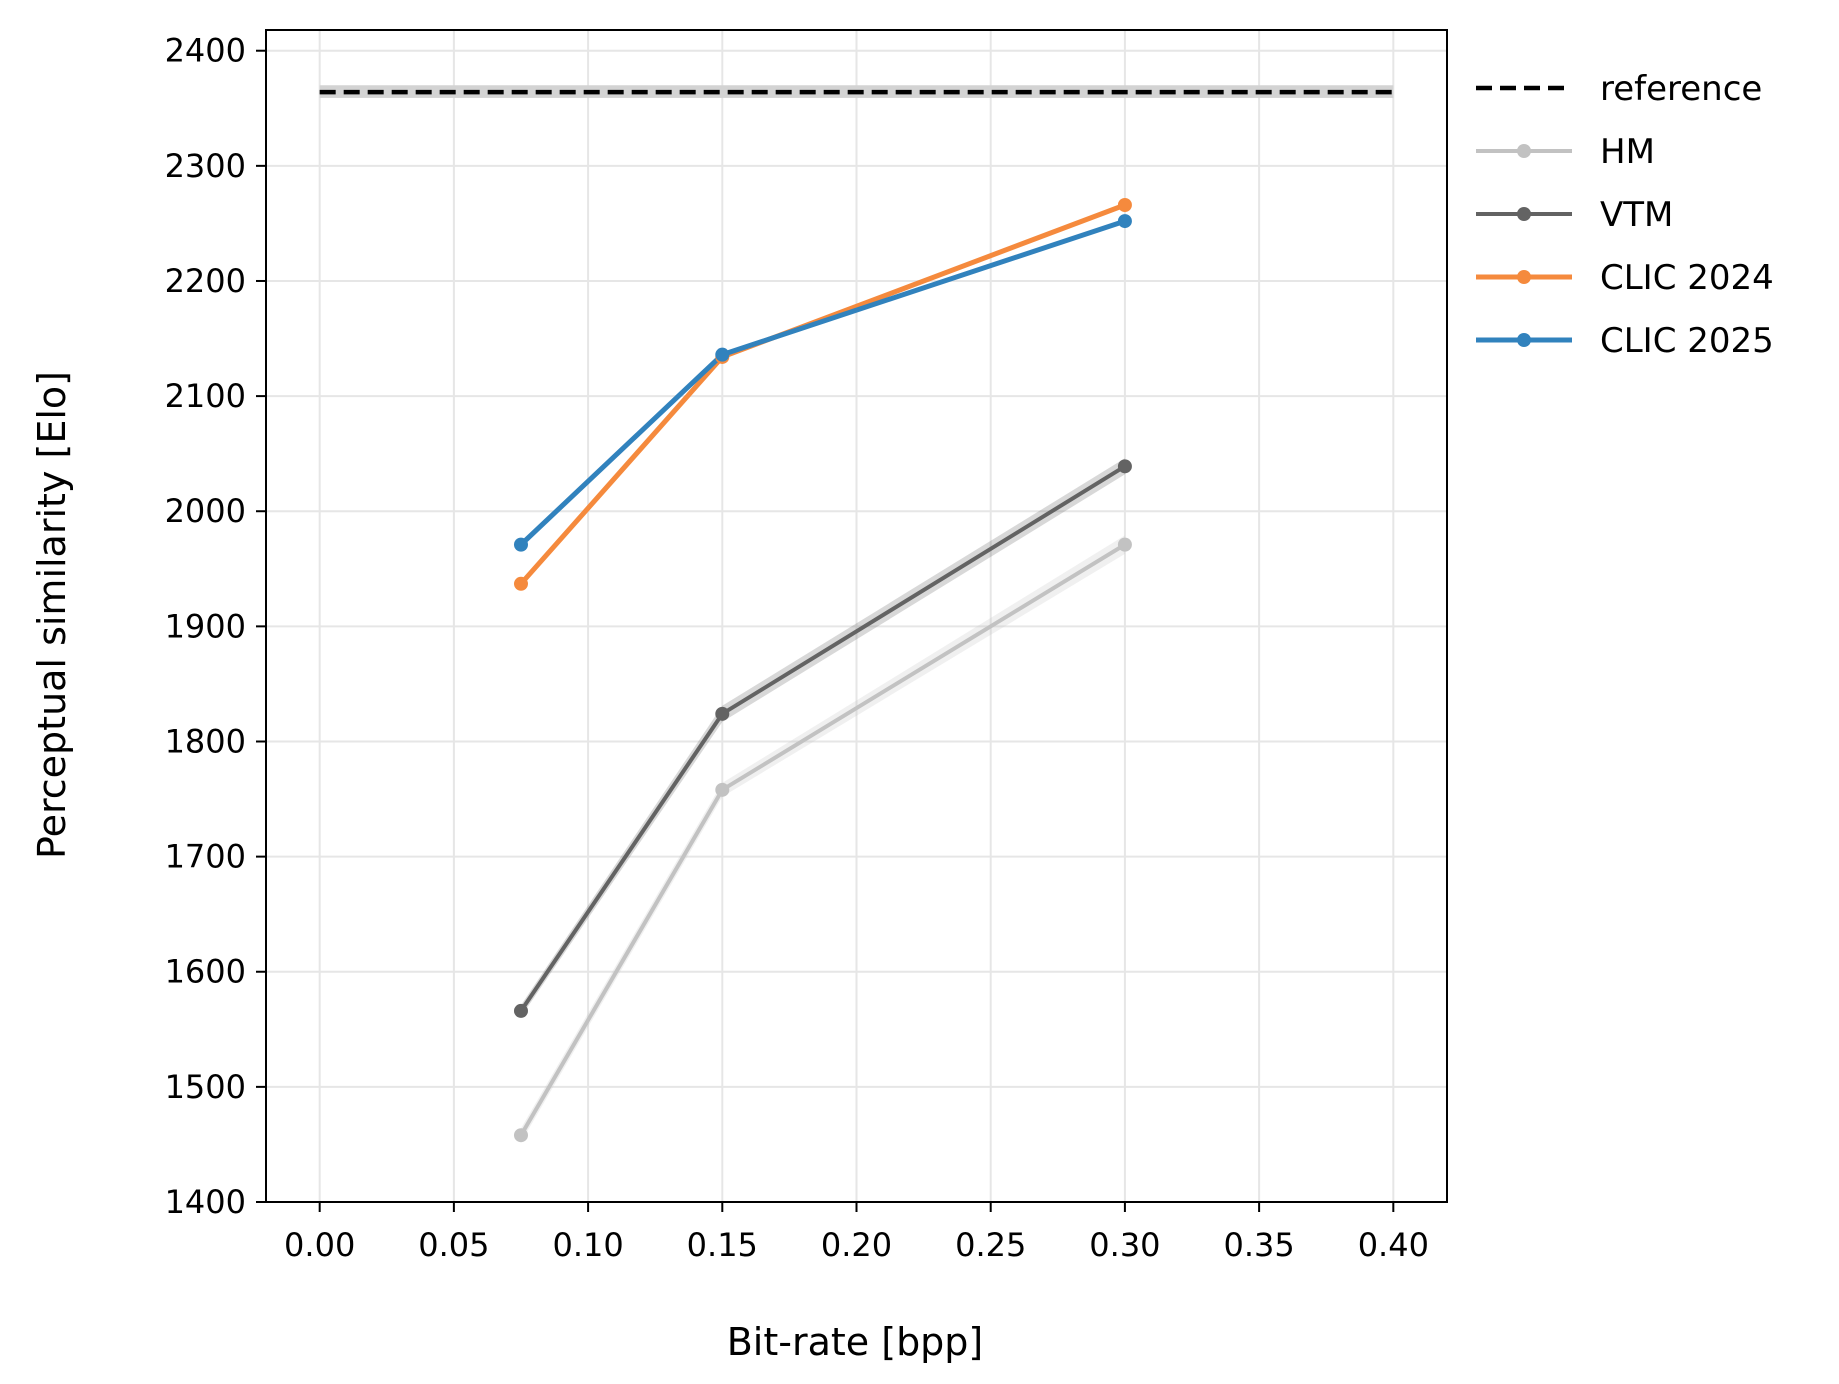  I want to click on y-tick-label: 1800, so click(205, 741).